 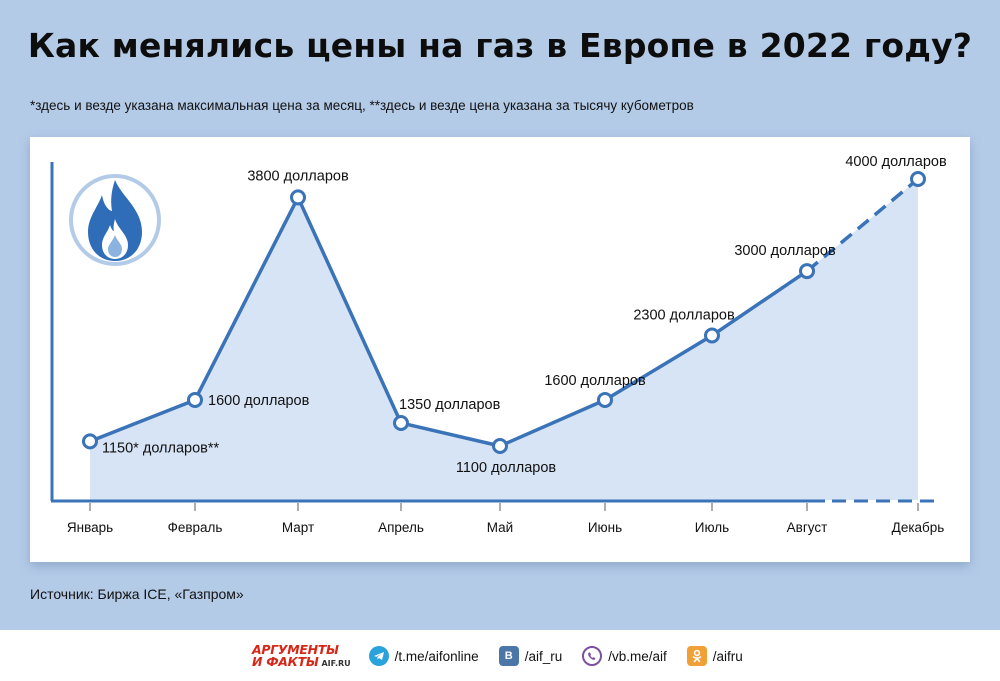 I want to click on x-tick-label-9: Декабрь, so click(x=918, y=527).